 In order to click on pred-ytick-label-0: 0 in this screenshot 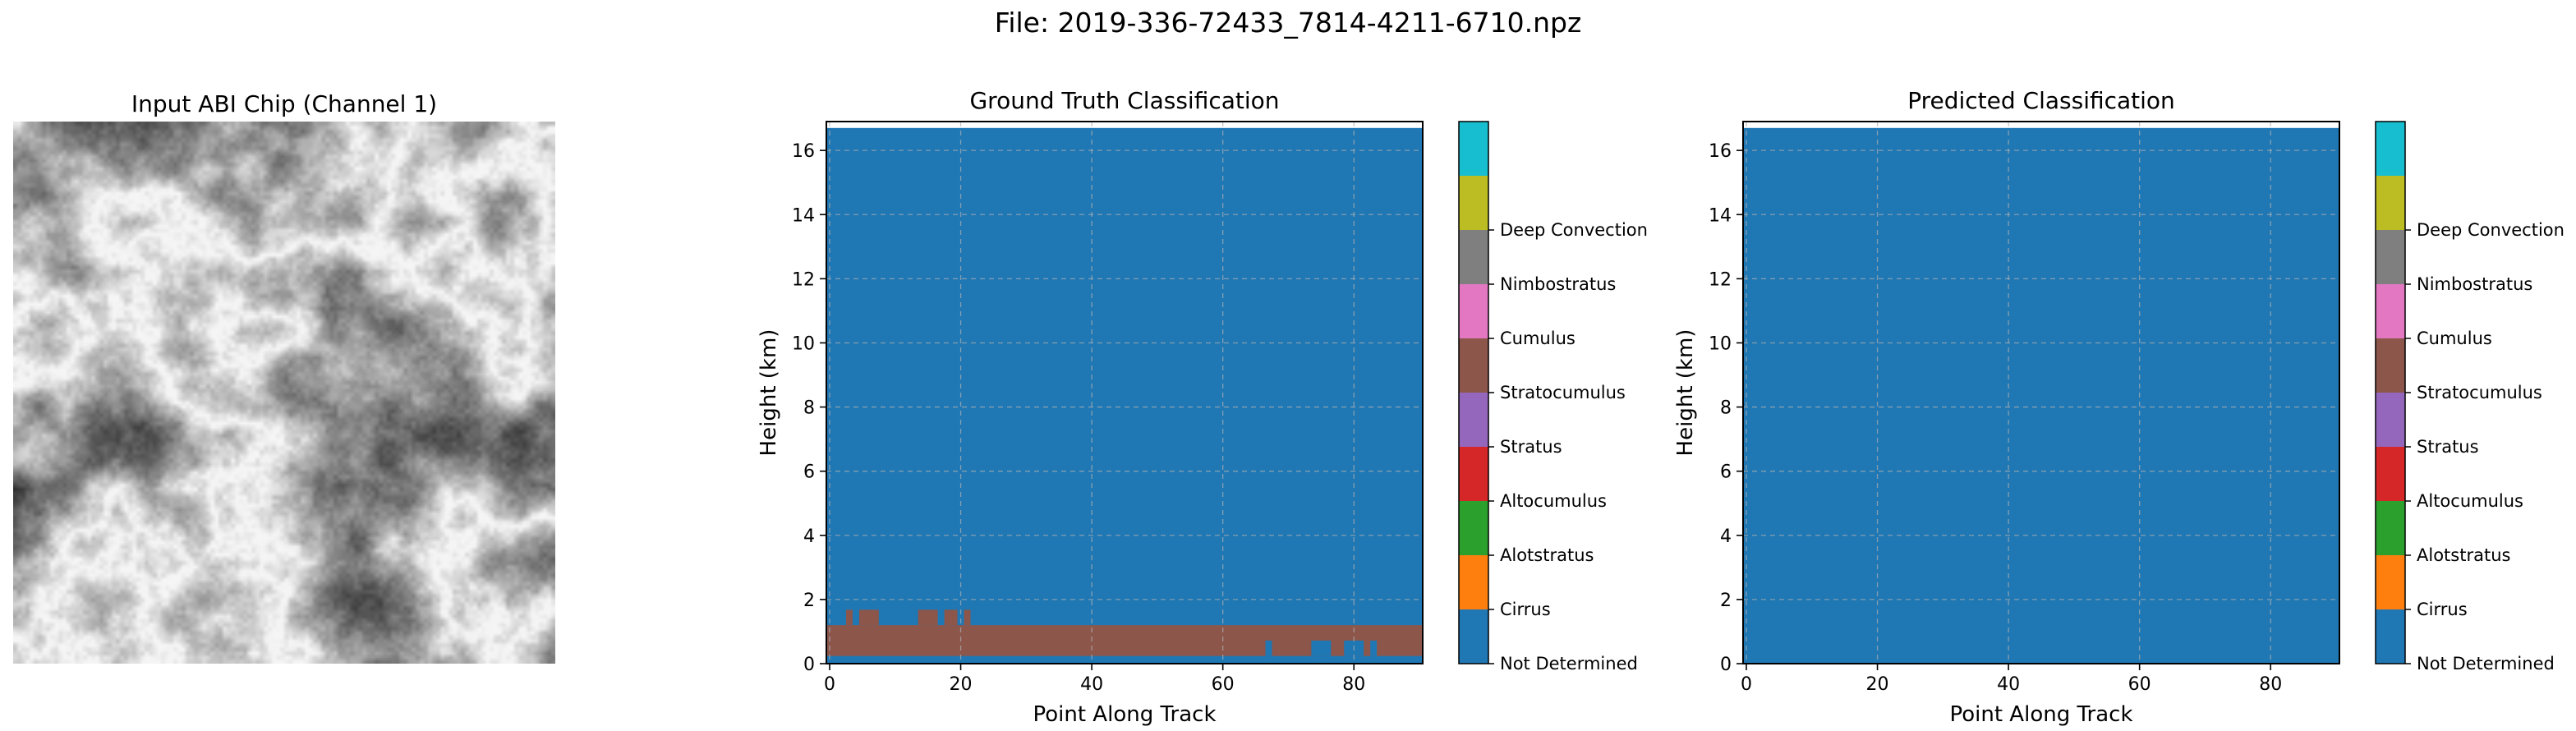, I will do `click(1726, 665)`.